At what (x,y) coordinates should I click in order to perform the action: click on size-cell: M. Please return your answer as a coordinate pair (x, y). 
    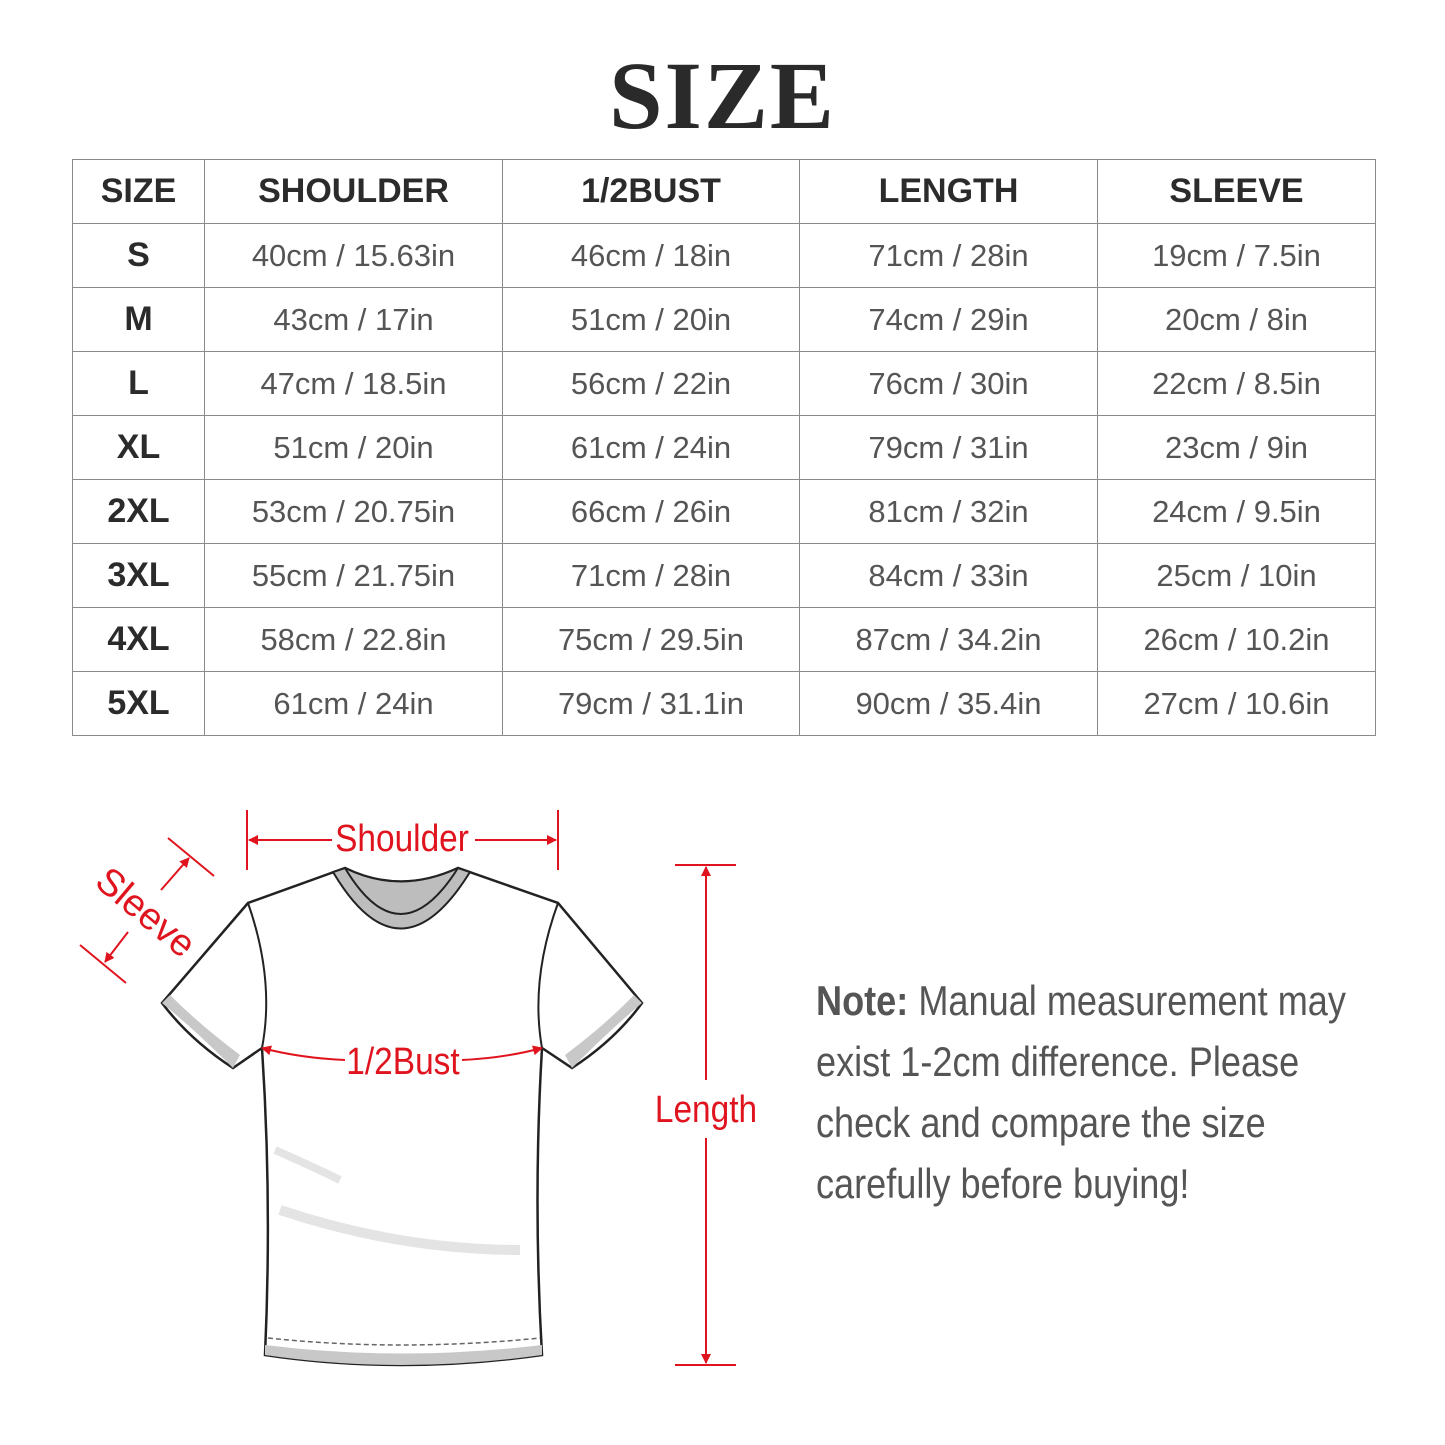
    Looking at the image, I should click on (138, 319).